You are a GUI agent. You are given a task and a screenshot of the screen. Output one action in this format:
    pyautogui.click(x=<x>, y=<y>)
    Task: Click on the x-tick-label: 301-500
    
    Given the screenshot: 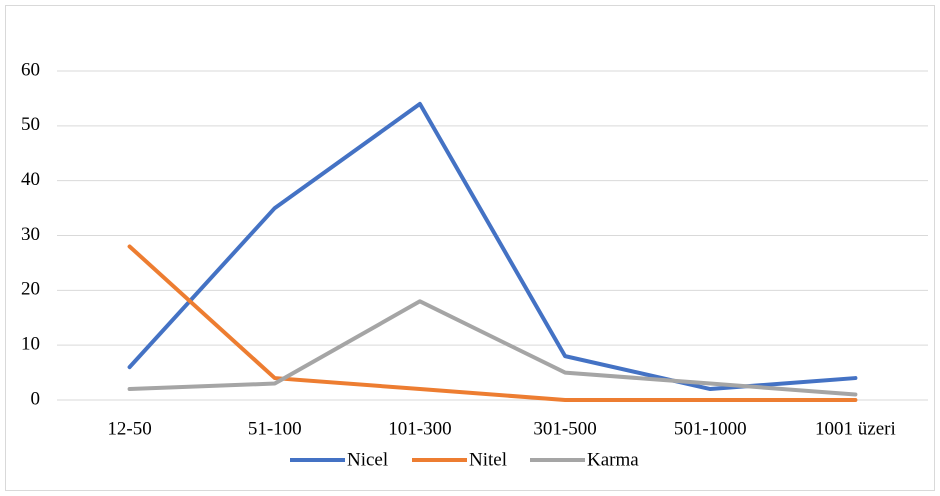 What is the action you would take?
    pyautogui.click(x=564, y=428)
    